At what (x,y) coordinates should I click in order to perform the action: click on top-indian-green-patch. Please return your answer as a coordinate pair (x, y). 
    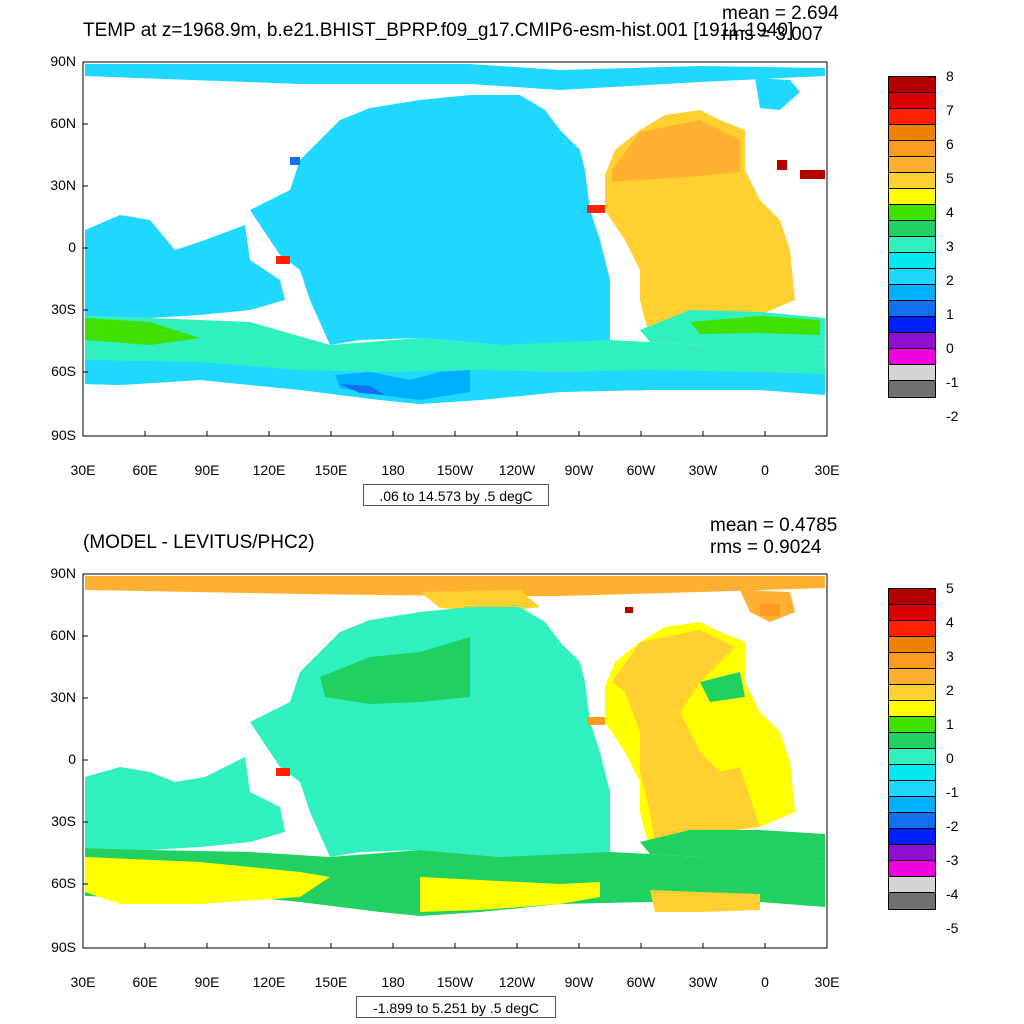
    Looking at the image, I should click on (142, 331).